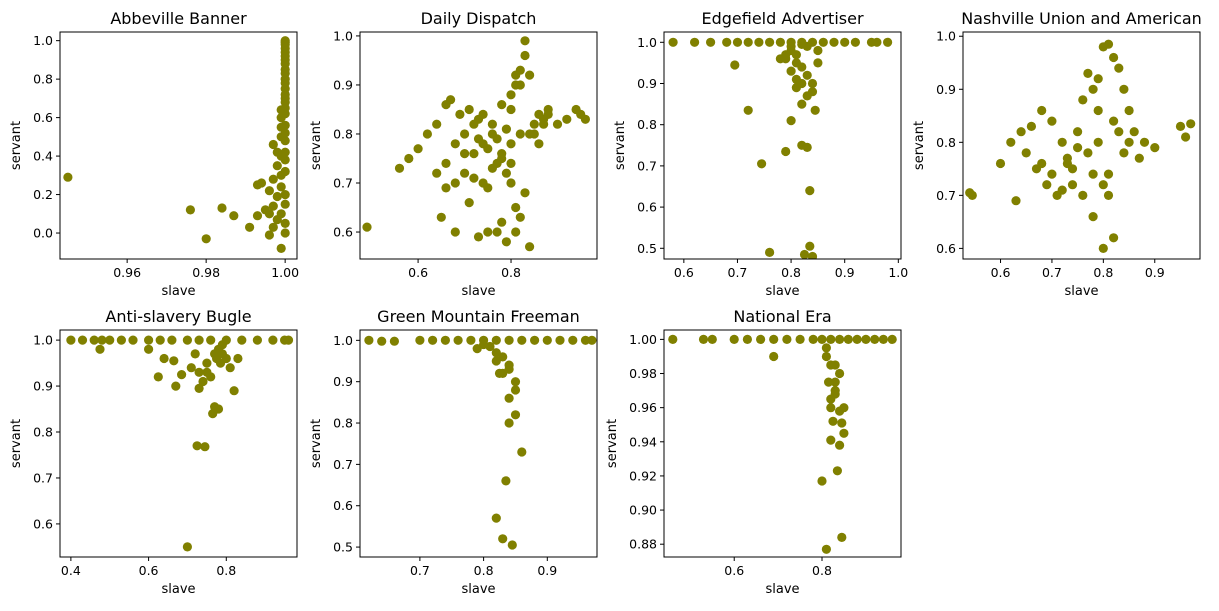 This screenshot has height=611, width=1219. What do you see at coordinates (43, 194) in the screenshot?
I see `y-tick-label: 0.2` at bounding box center [43, 194].